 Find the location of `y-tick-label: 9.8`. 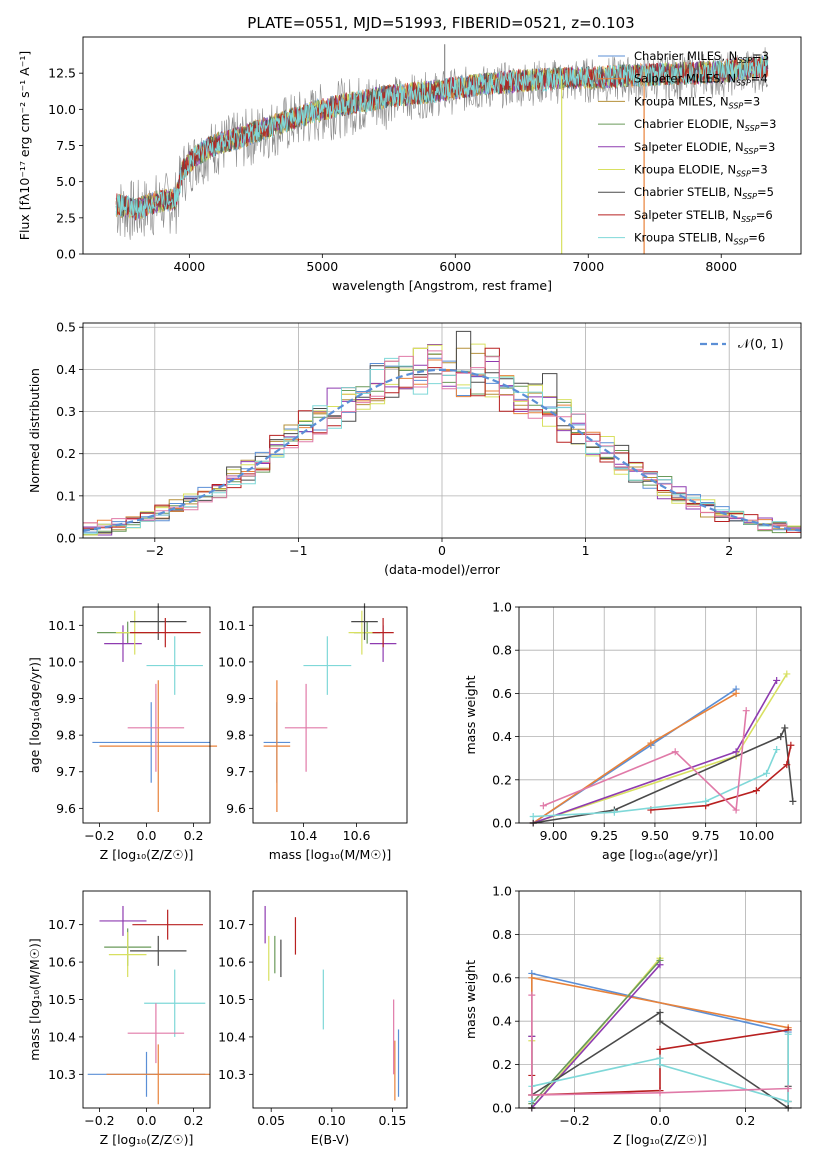

y-tick-label: 9.8 is located at coordinates (66, 735).